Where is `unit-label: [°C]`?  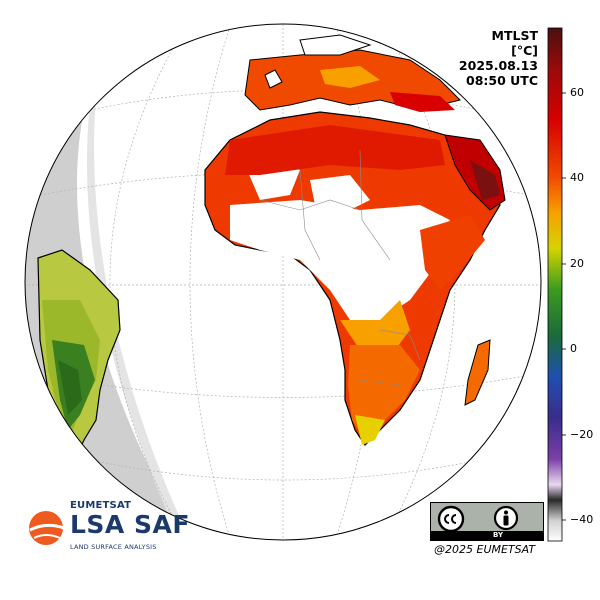 unit-label: [°C] is located at coordinates (524, 50).